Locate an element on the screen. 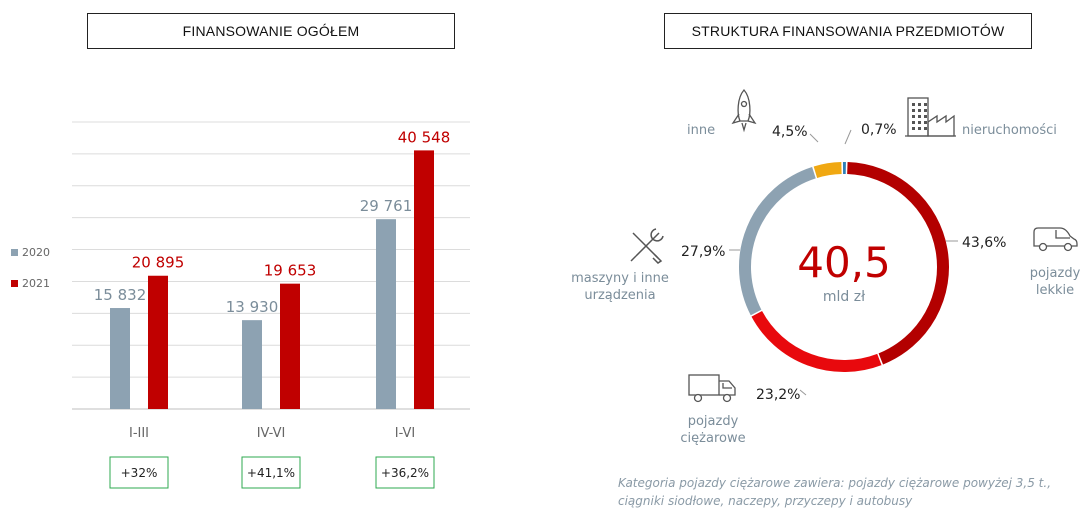 This screenshot has width=1086, height=514. bar-value-label: 15 832 is located at coordinates (120, 295).